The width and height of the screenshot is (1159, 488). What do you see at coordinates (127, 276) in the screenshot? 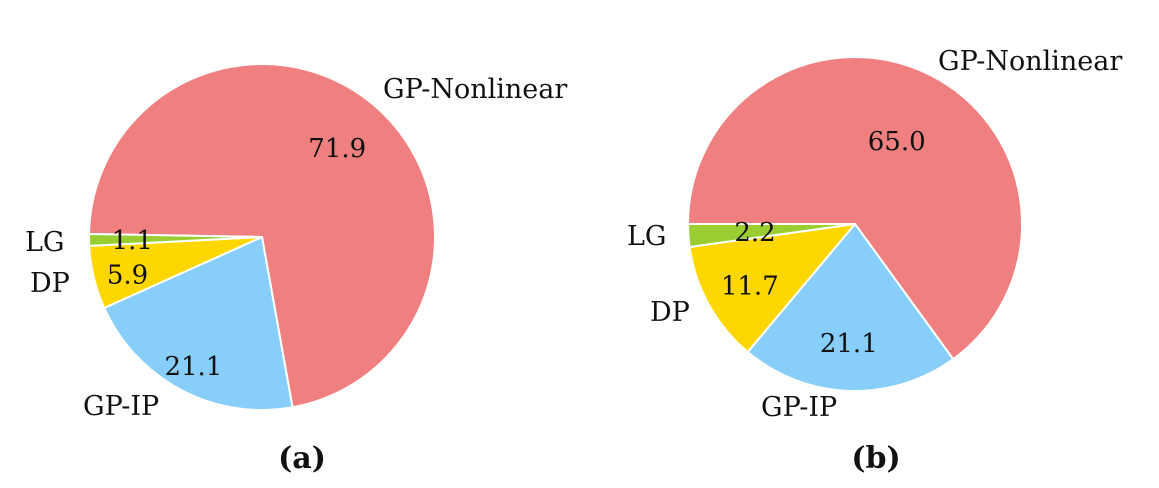
I see `value-label-dp-a: 5.9` at bounding box center [127, 276].